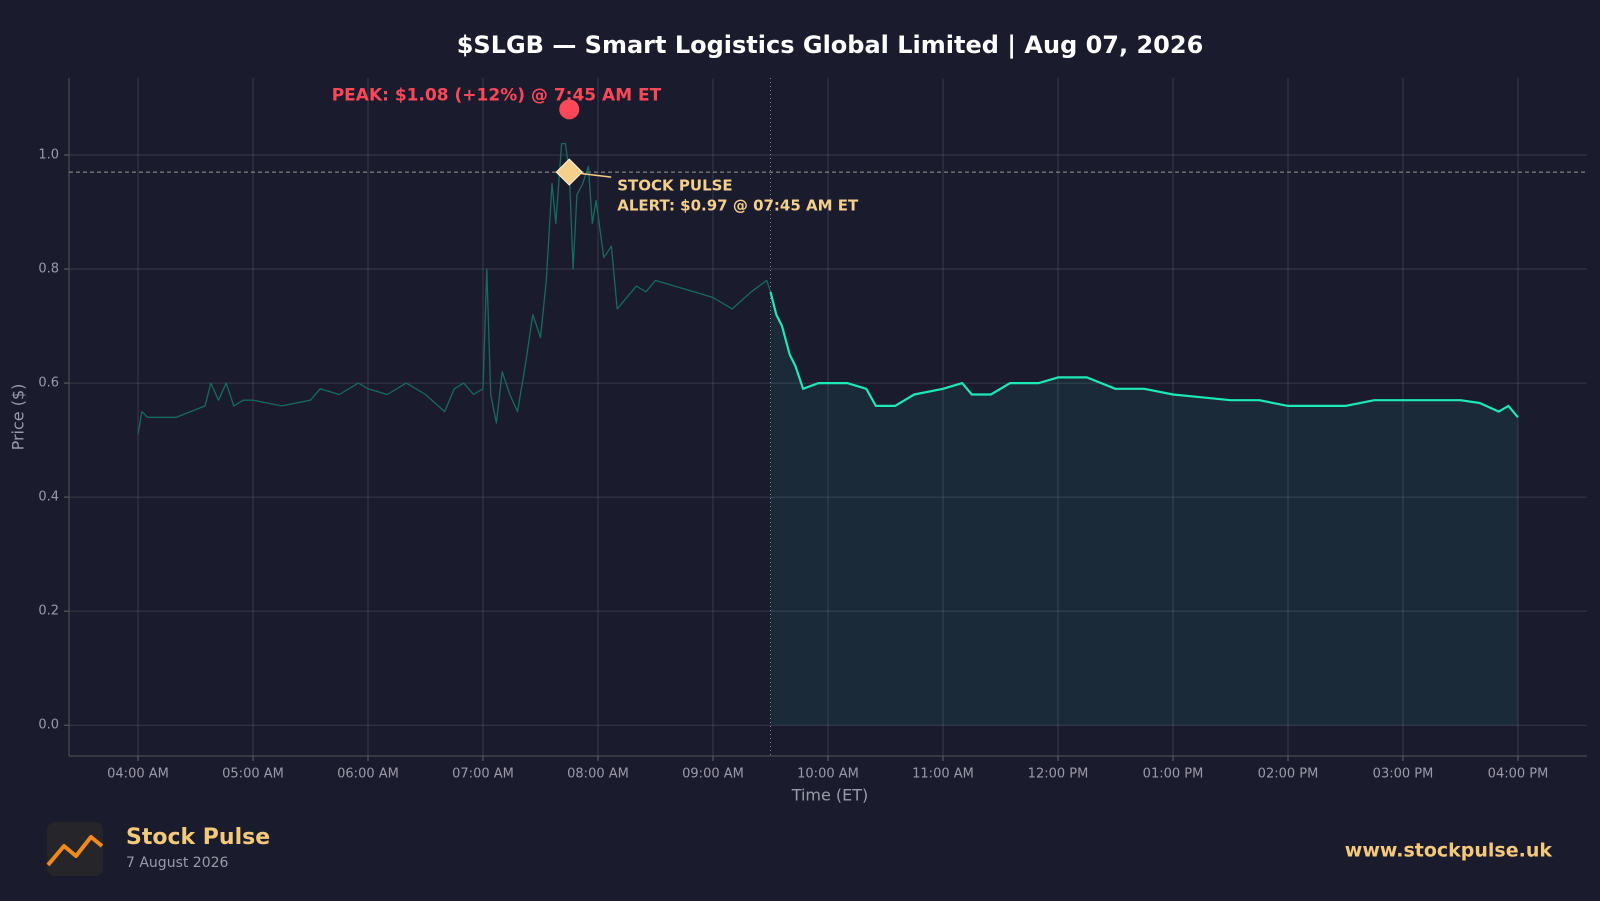 The image size is (1600, 901). Describe the element at coordinates (48, 497) in the screenshot. I see `y-tick-label: 0.4` at that location.